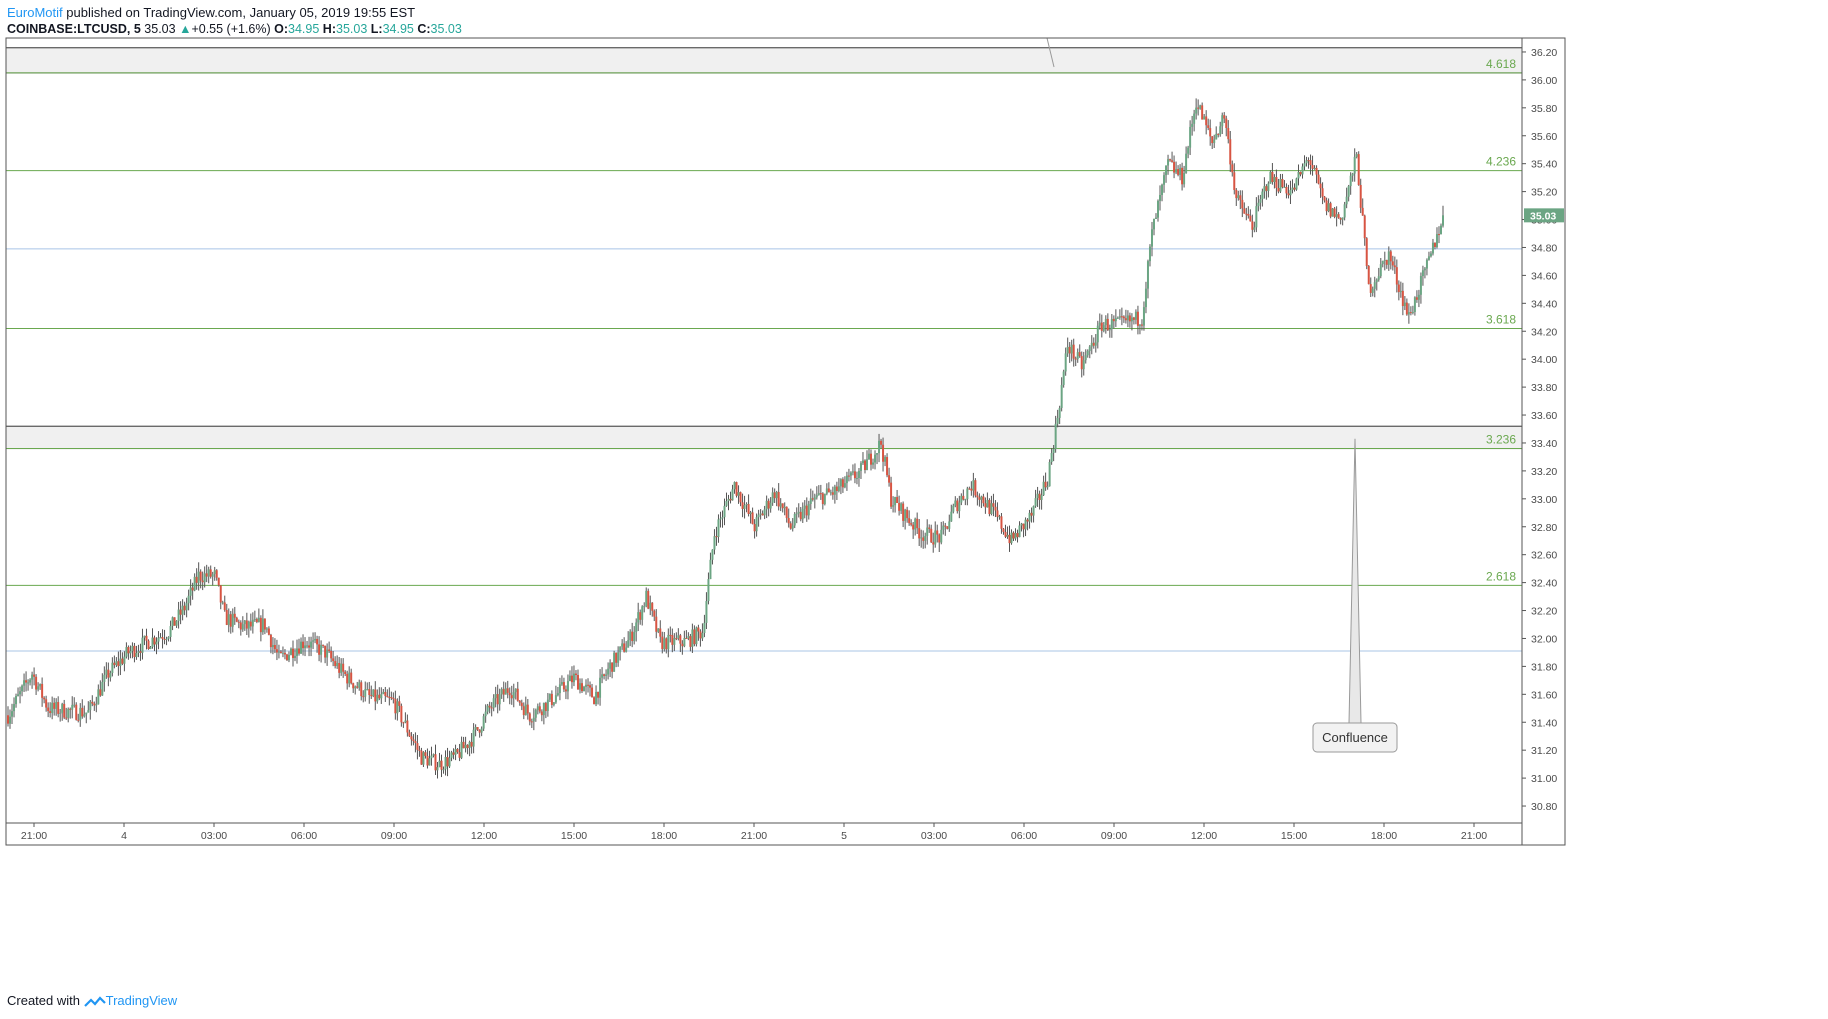 This screenshot has height=1019, width=1828. What do you see at coordinates (1544, 556) in the screenshot?
I see `y-tick-label: 32.60` at bounding box center [1544, 556].